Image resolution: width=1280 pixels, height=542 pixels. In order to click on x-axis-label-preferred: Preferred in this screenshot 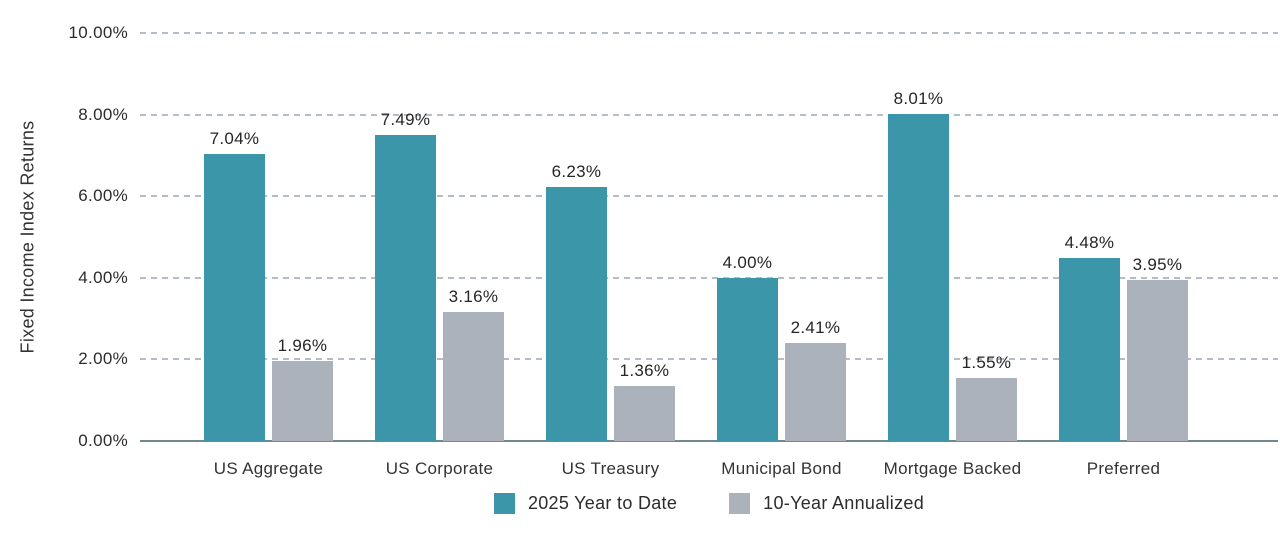, I will do `click(1123, 468)`.